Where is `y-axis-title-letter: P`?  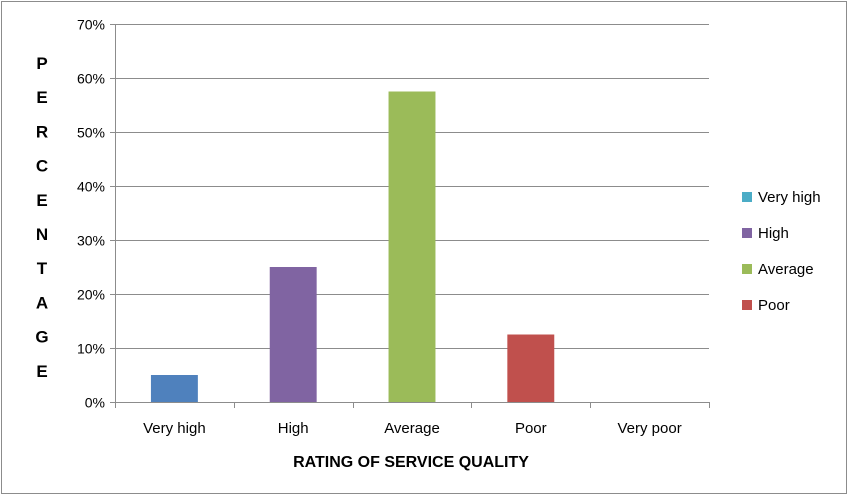
y-axis-title-letter: P is located at coordinates (41, 63).